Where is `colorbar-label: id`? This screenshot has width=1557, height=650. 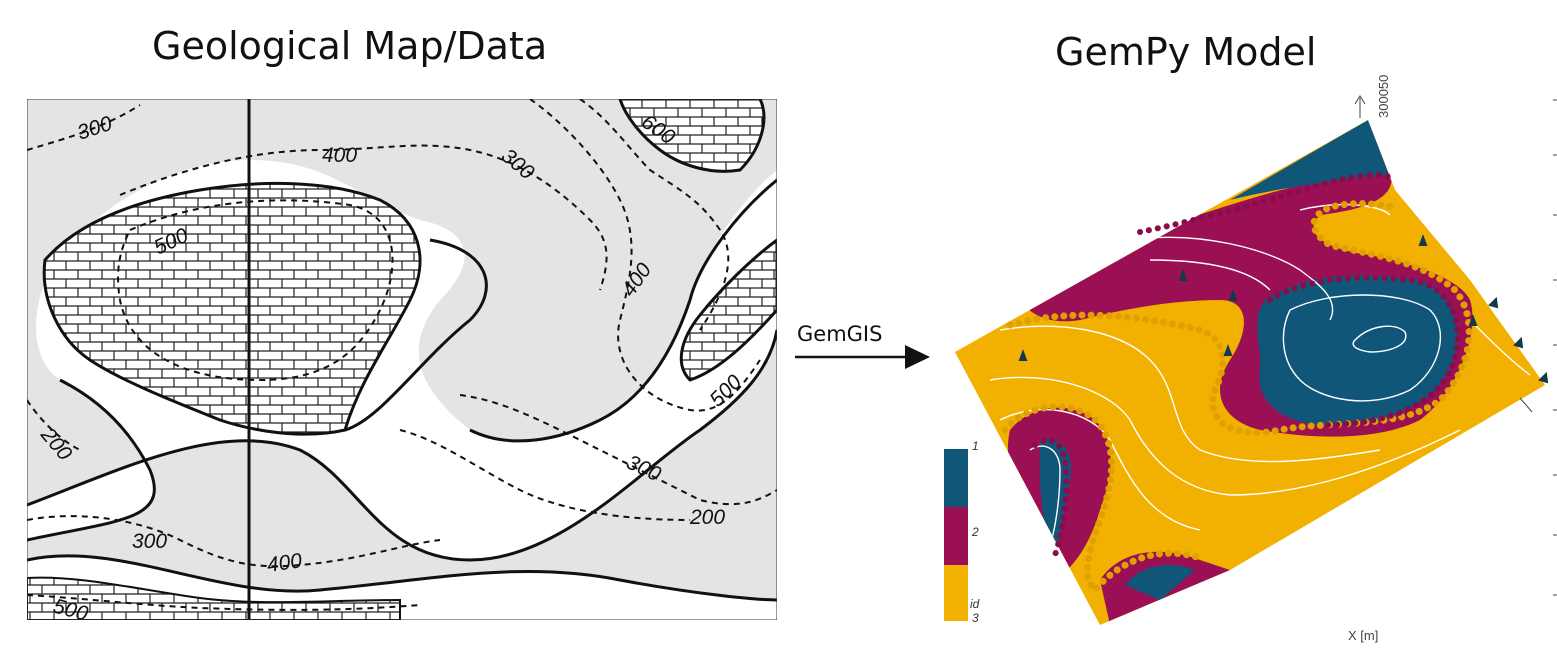 colorbar-label: id is located at coordinates (975, 604).